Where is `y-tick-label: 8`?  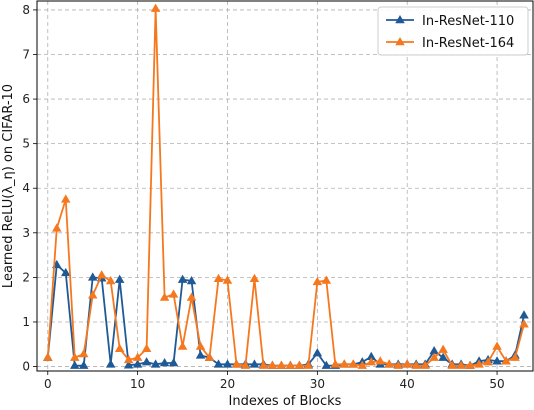 y-tick-label: 8 is located at coordinates (26, 10).